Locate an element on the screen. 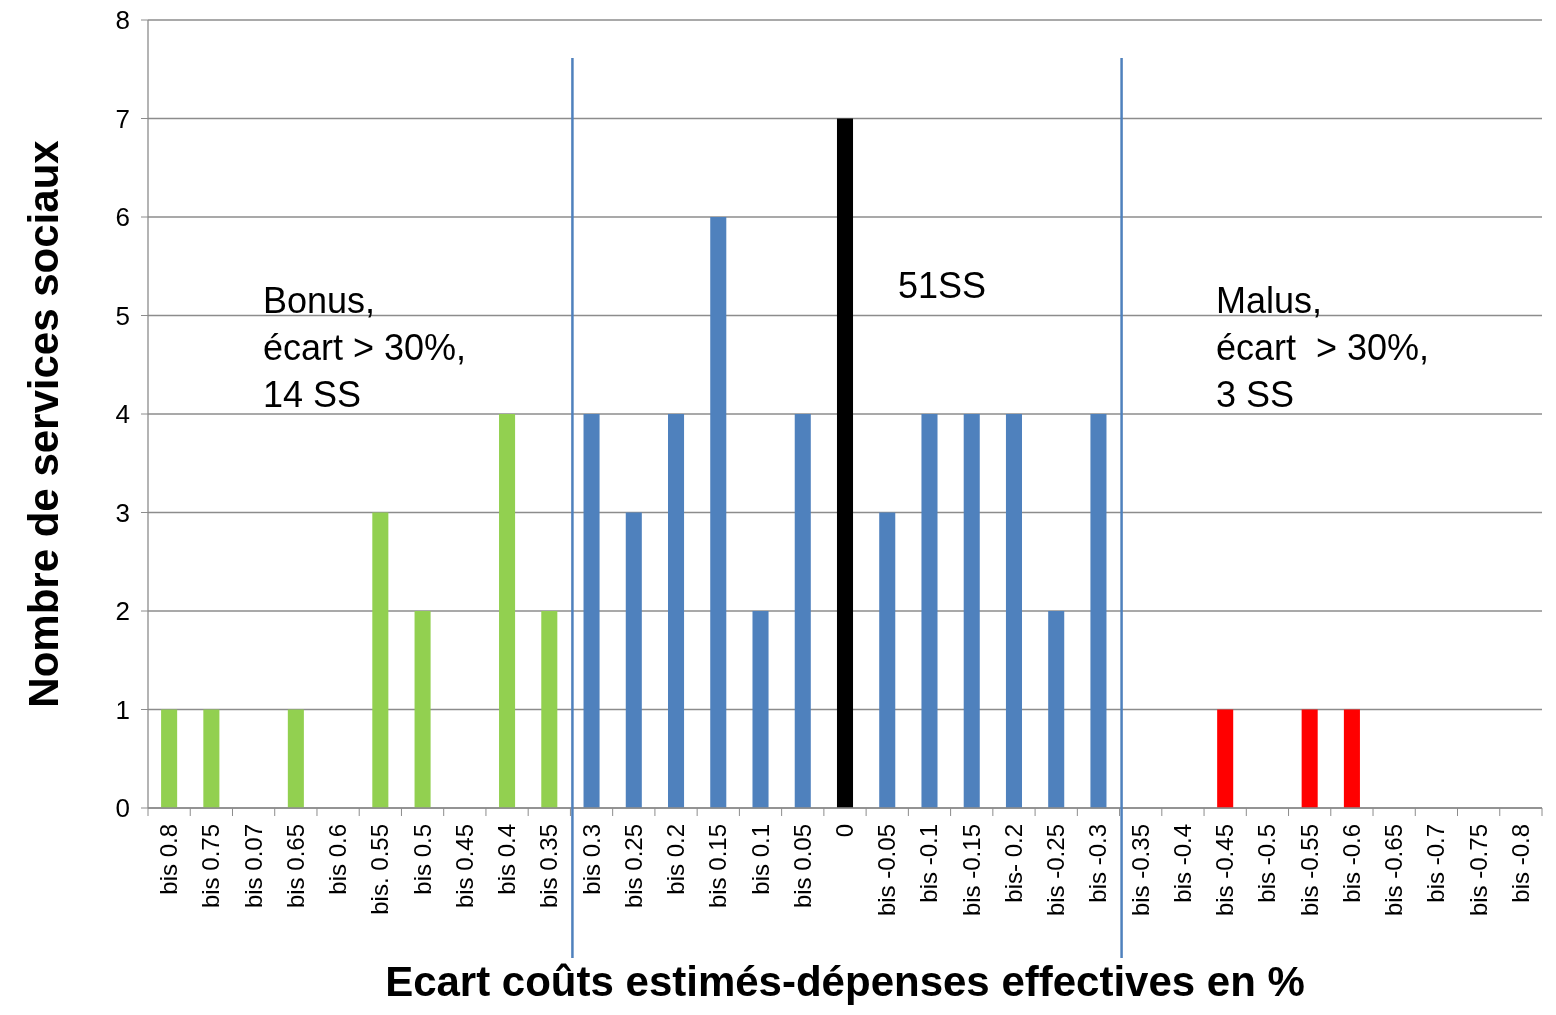 This screenshot has width=1556, height=1015. x-tick-label: bis -0.65 is located at coordinates (1394, 870).